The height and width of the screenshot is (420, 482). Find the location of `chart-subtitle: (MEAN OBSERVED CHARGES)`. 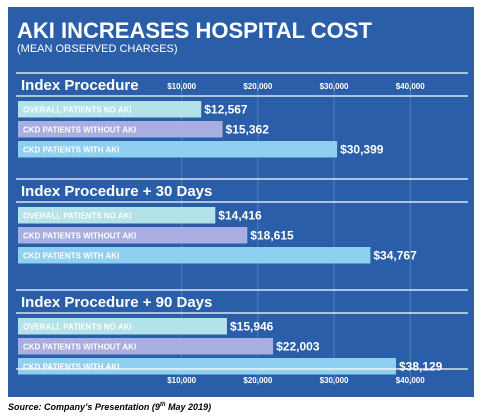

chart-subtitle: (MEAN OBSERVED CHARGES) is located at coordinates (97, 49).